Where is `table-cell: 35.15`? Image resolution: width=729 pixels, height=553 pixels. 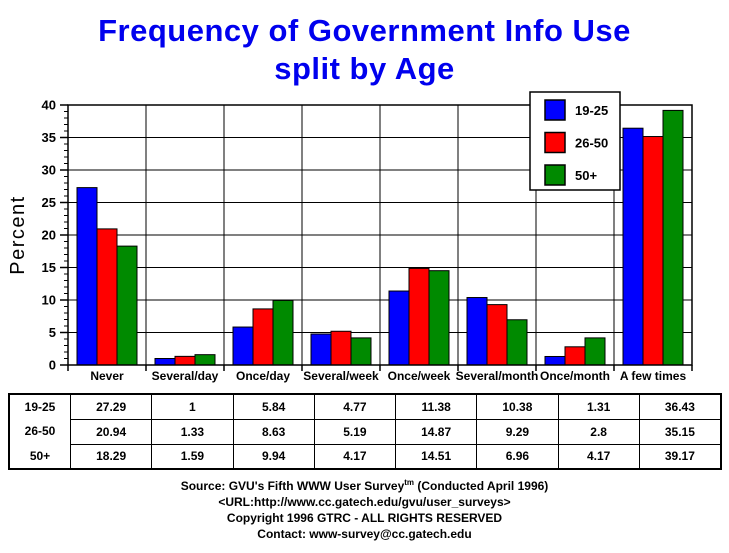
table-cell: 35.15 is located at coordinates (679, 431).